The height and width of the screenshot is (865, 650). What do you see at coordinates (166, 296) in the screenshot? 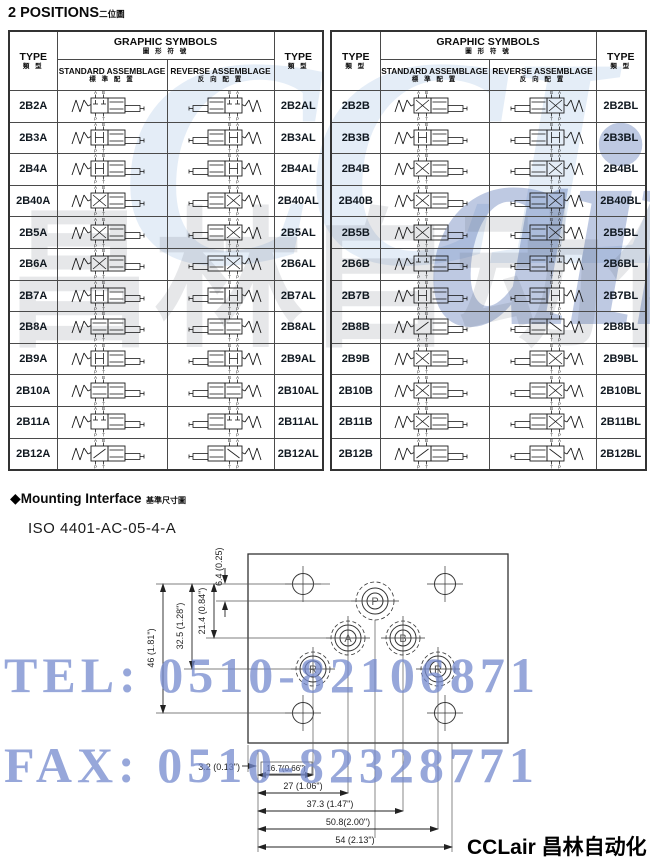
I see `table-row: 2B7A A B P T A B P T 2B7AL` at bounding box center [166, 296].